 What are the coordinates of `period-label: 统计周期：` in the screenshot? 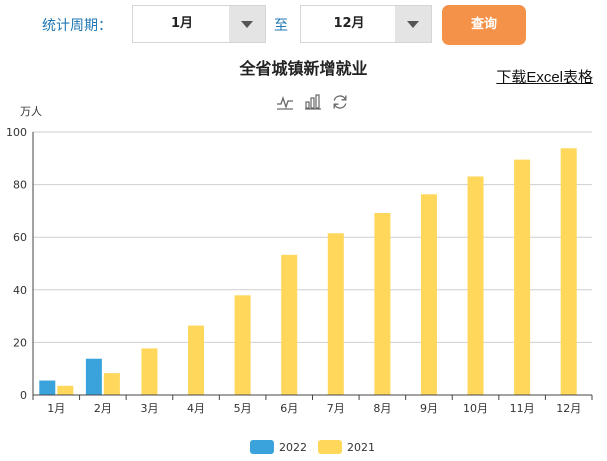 It's located at (77, 26).